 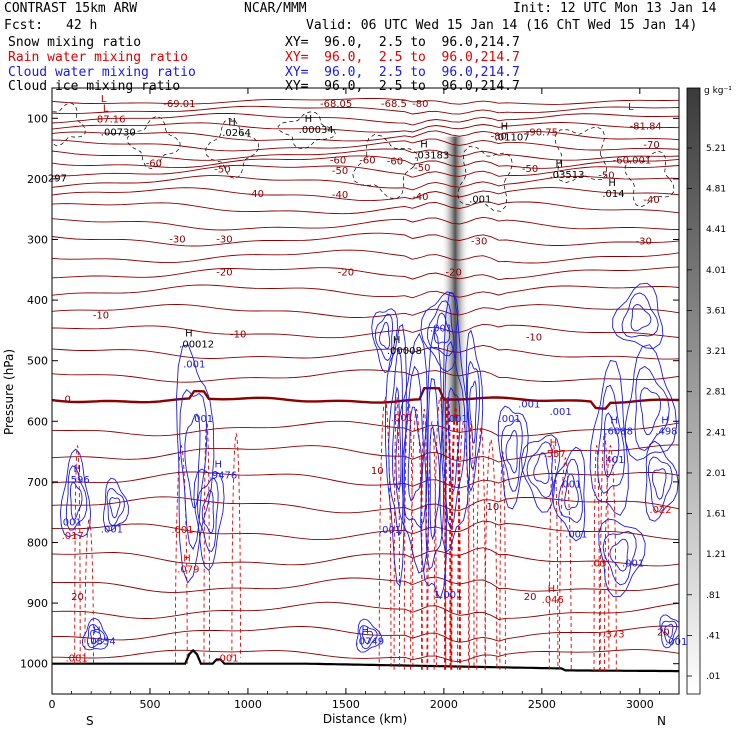 What do you see at coordinates (34, 664) in the screenshot?
I see `y-tick-label: 1000` at bounding box center [34, 664].